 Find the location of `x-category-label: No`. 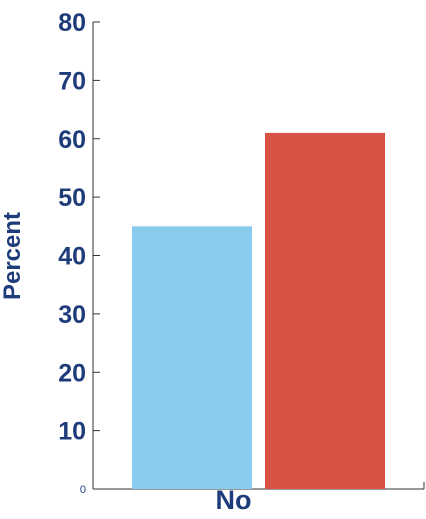

x-category-label: No is located at coordinates (234, 500).